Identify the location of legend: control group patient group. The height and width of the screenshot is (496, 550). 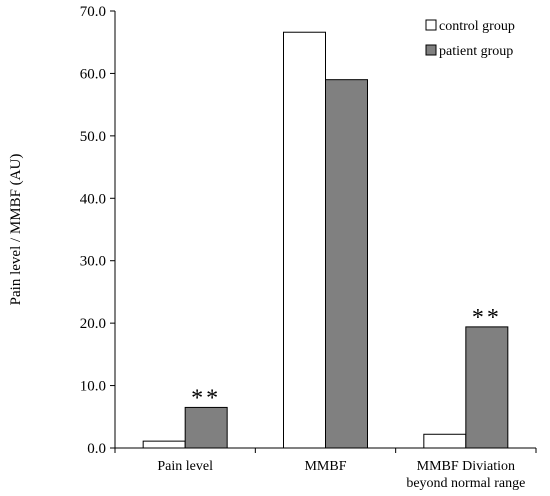
(470, 39).